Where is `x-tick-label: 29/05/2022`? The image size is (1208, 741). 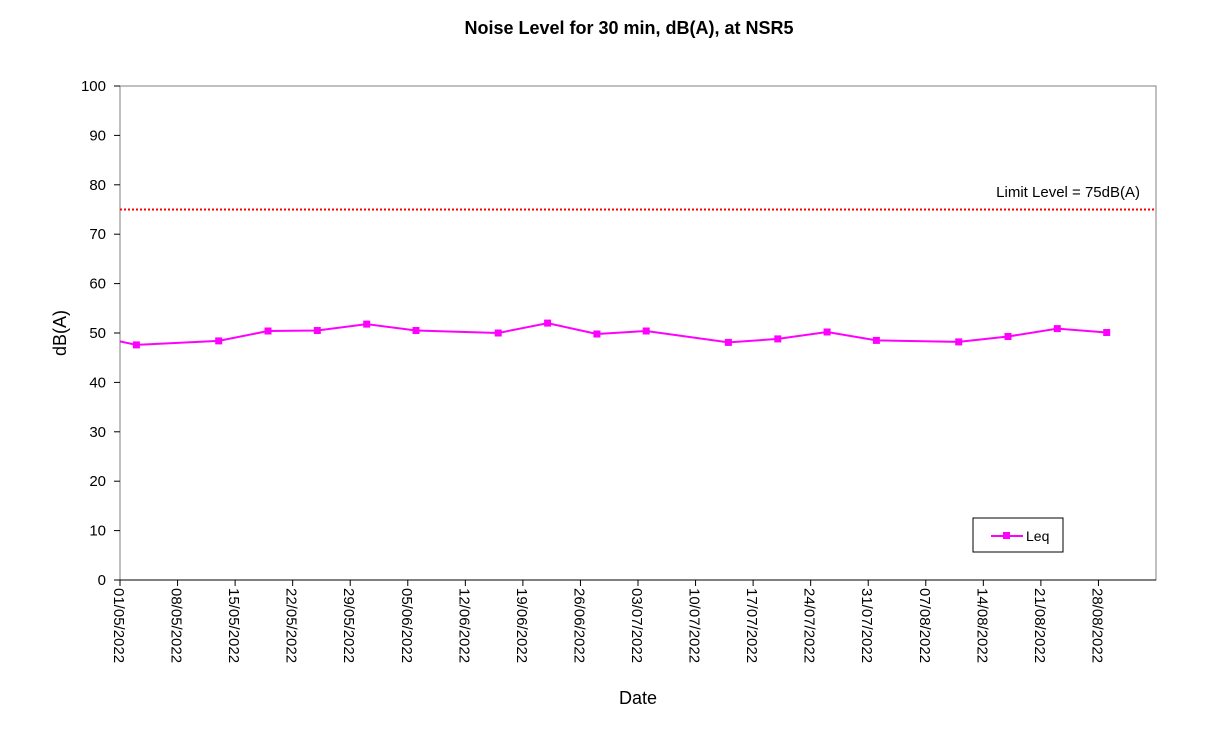
x-tick-label: 29/05/2022 is located at coordinates (348, 625).